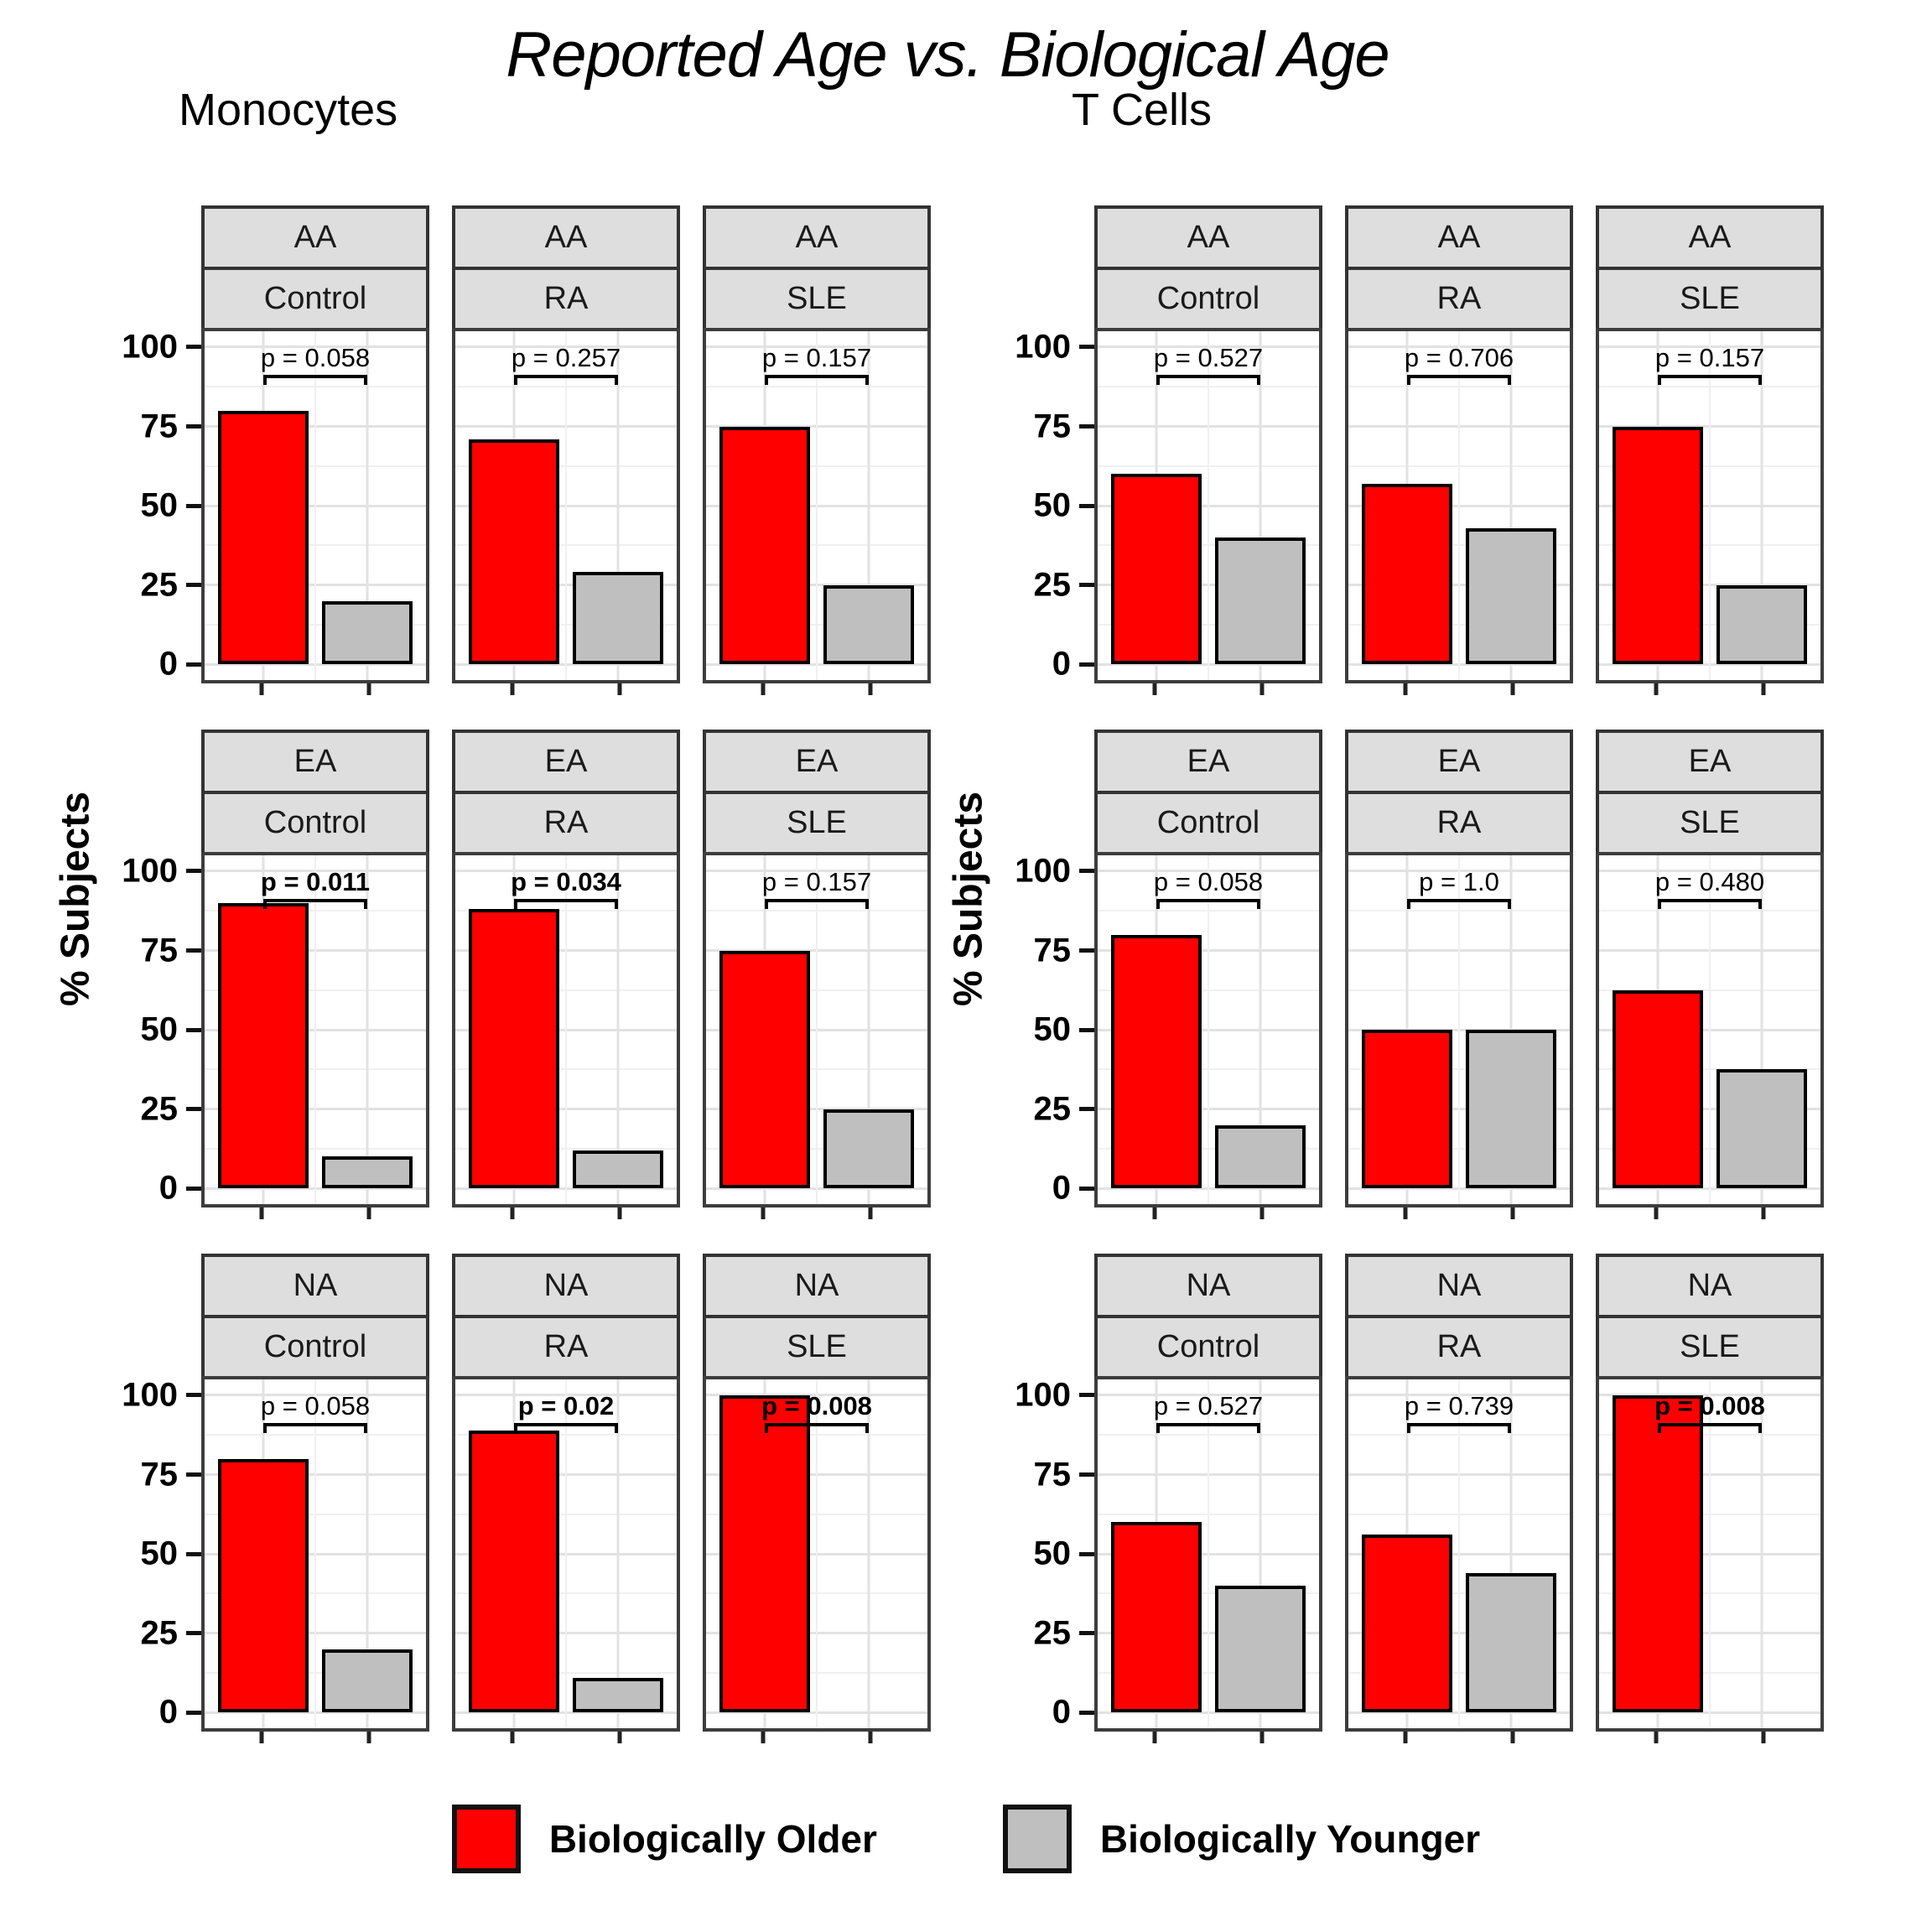  I want to click on y-tick-label: 50, so click(159, 505).